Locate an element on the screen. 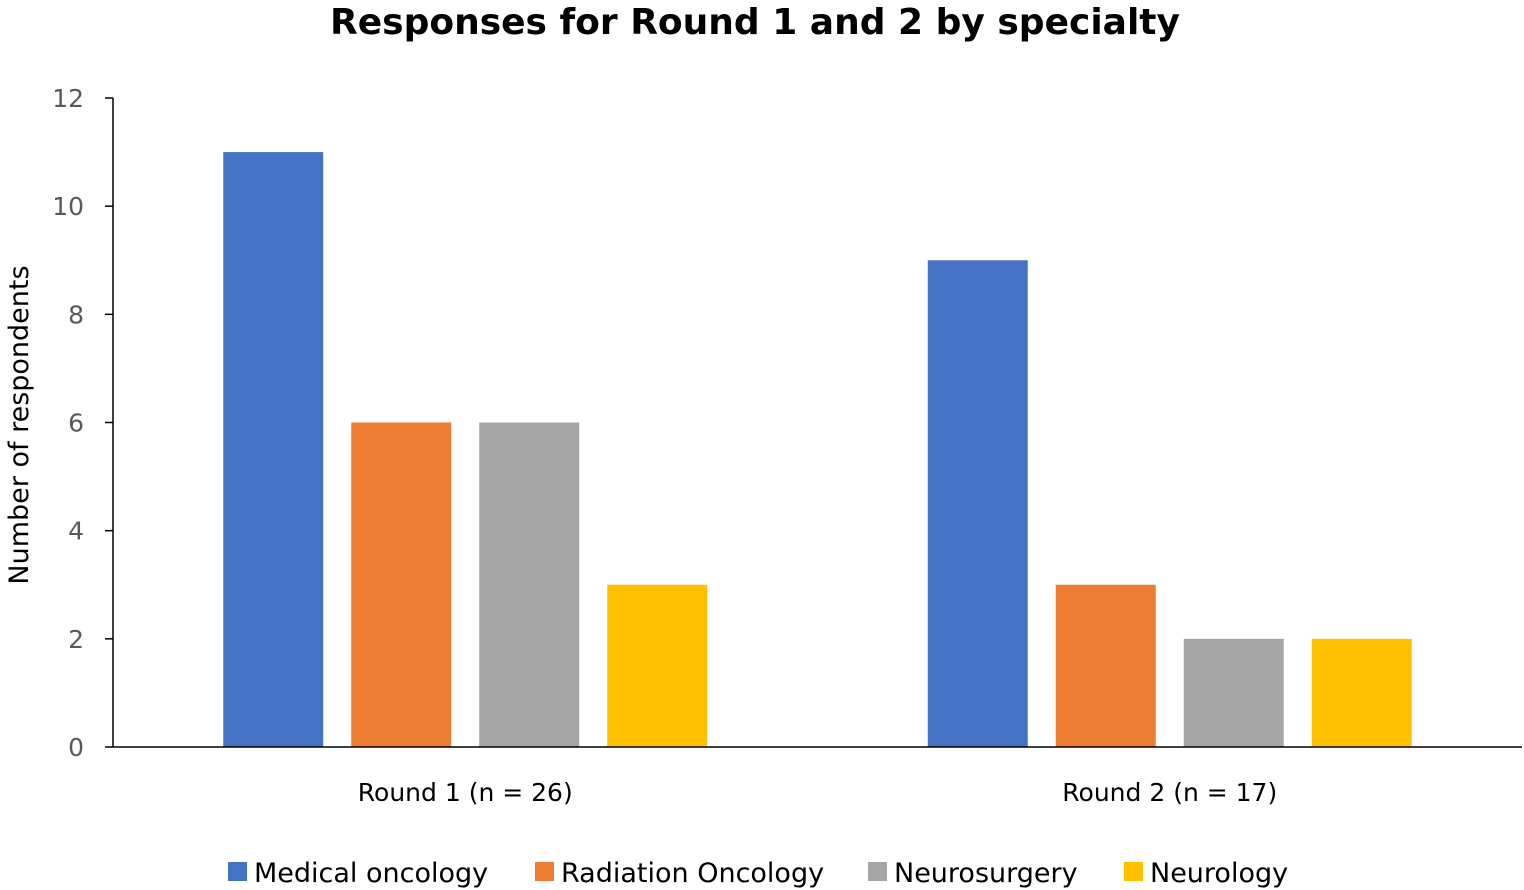 Image resolution: width=1524 pixels, height=890 pixels. y-tick-label: 2 is located at coordinates (76, 639).